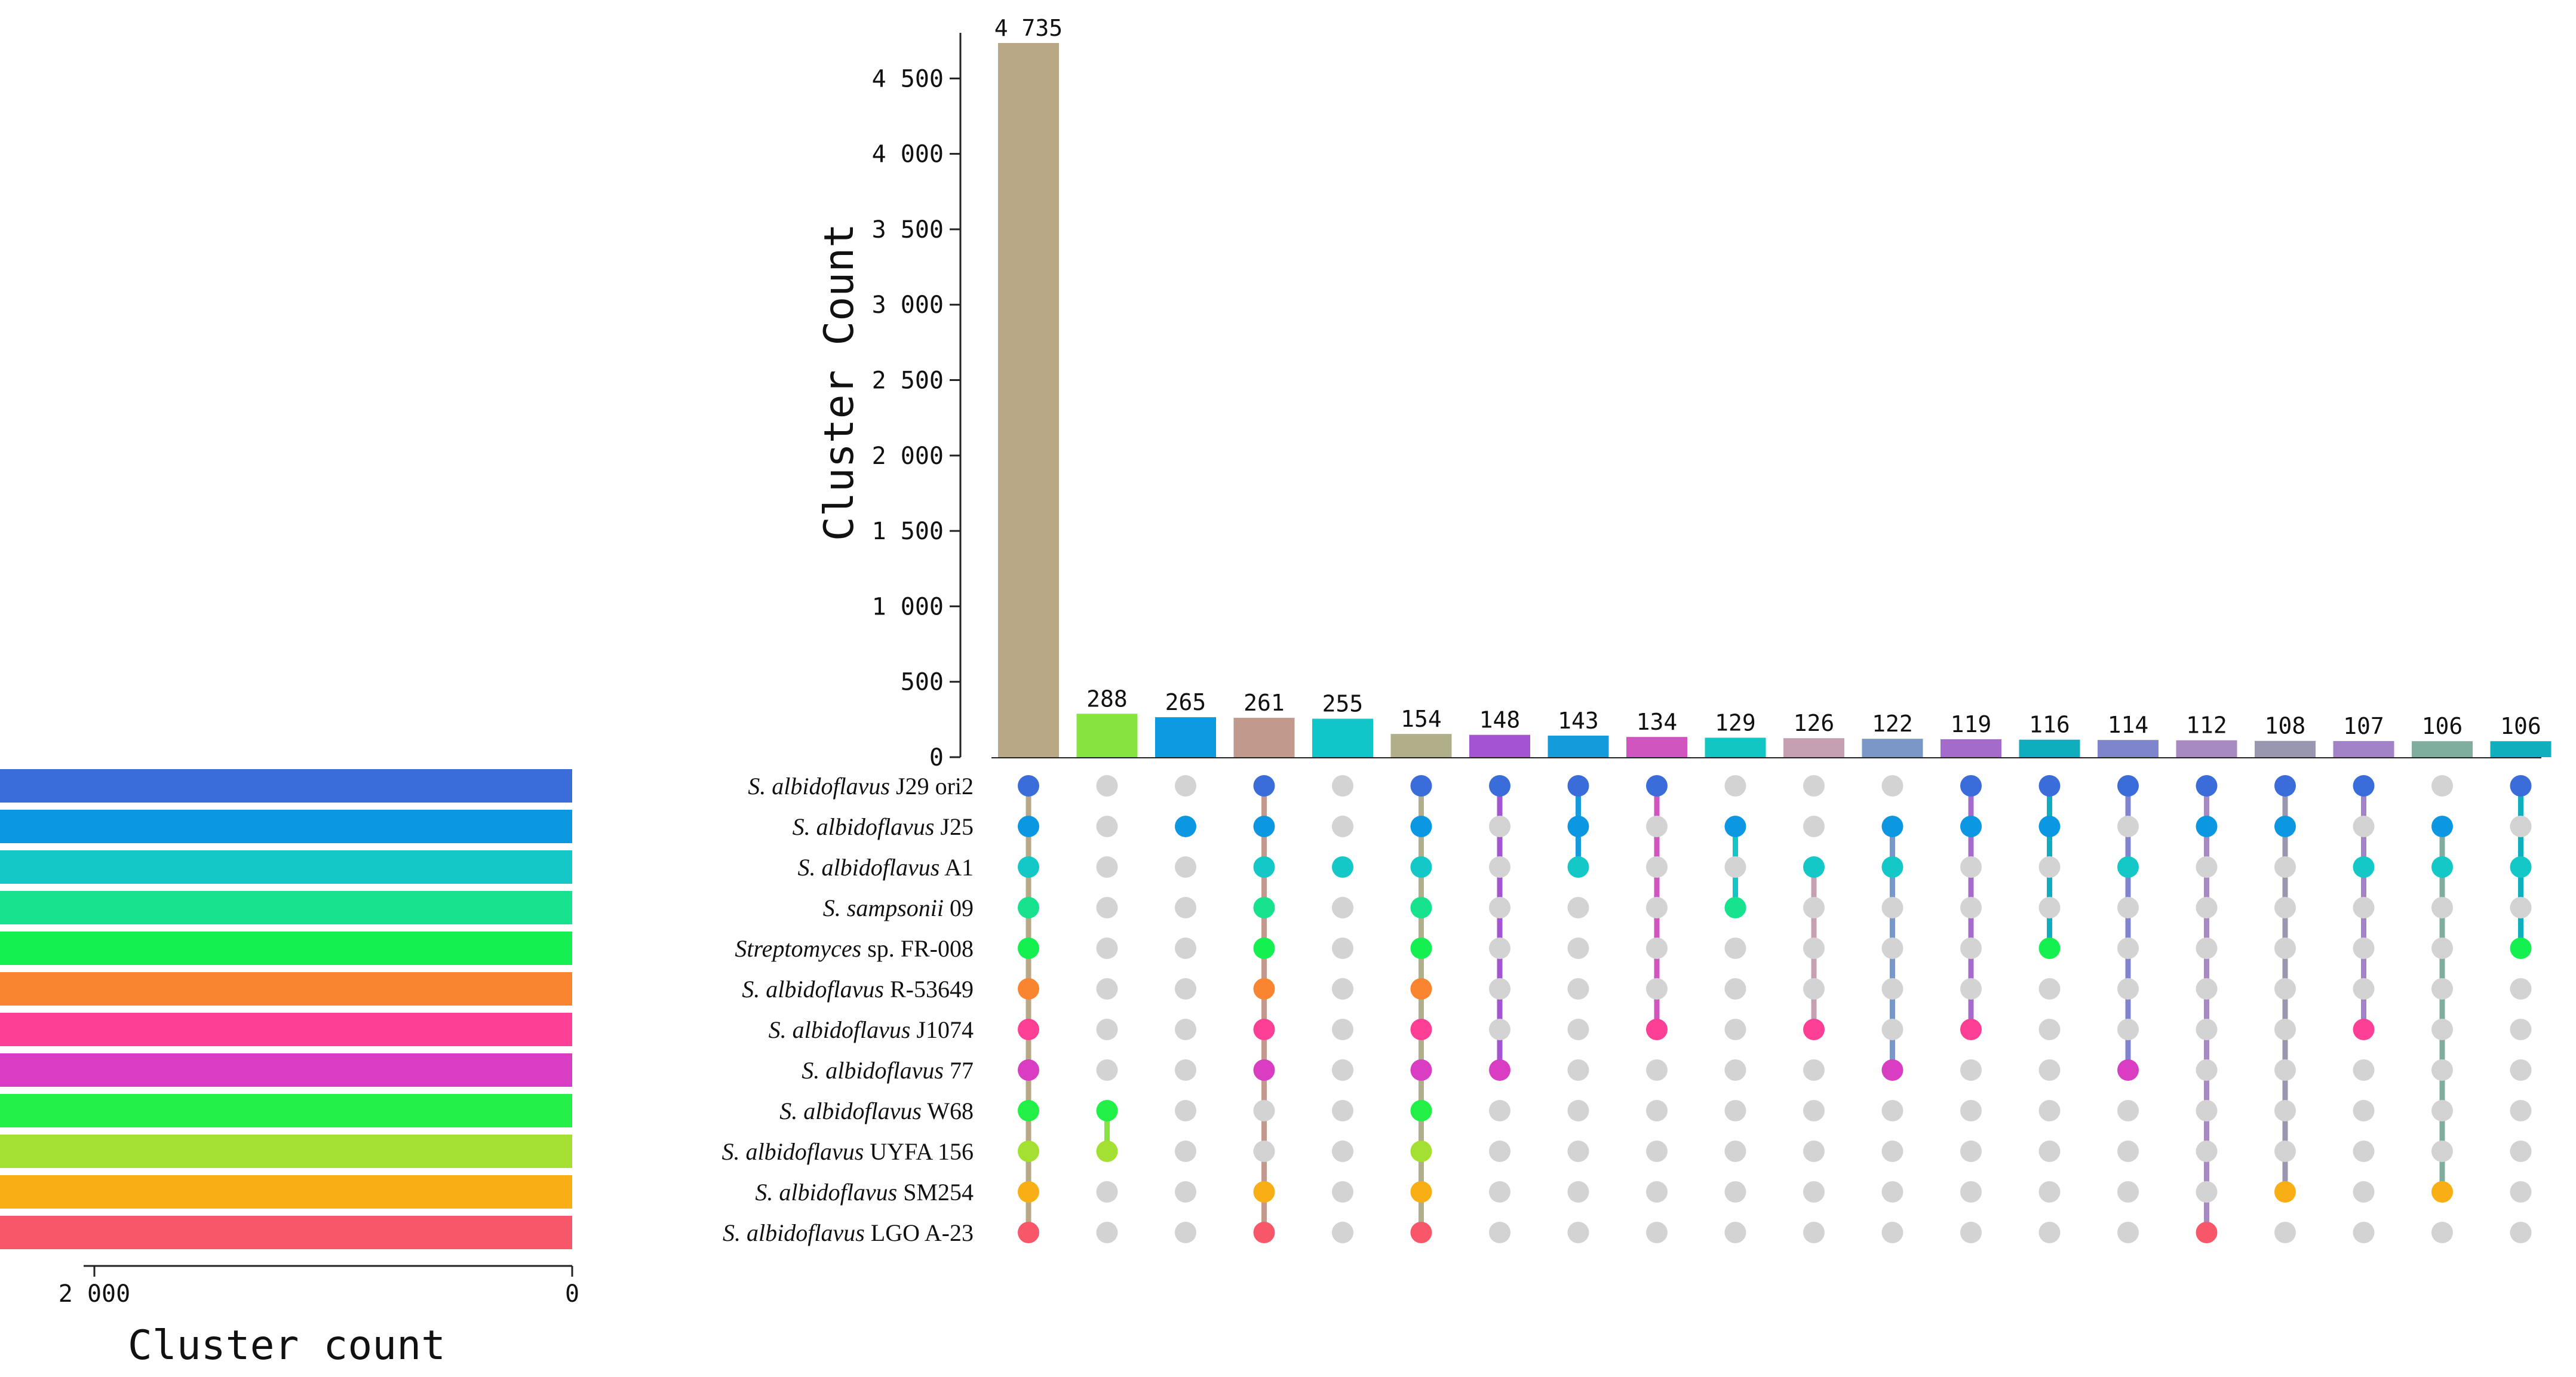  Describe the element at coordinates (872, 1030) in the screenshot. I see `set-label: S. albidoflavus J1074` at that location.